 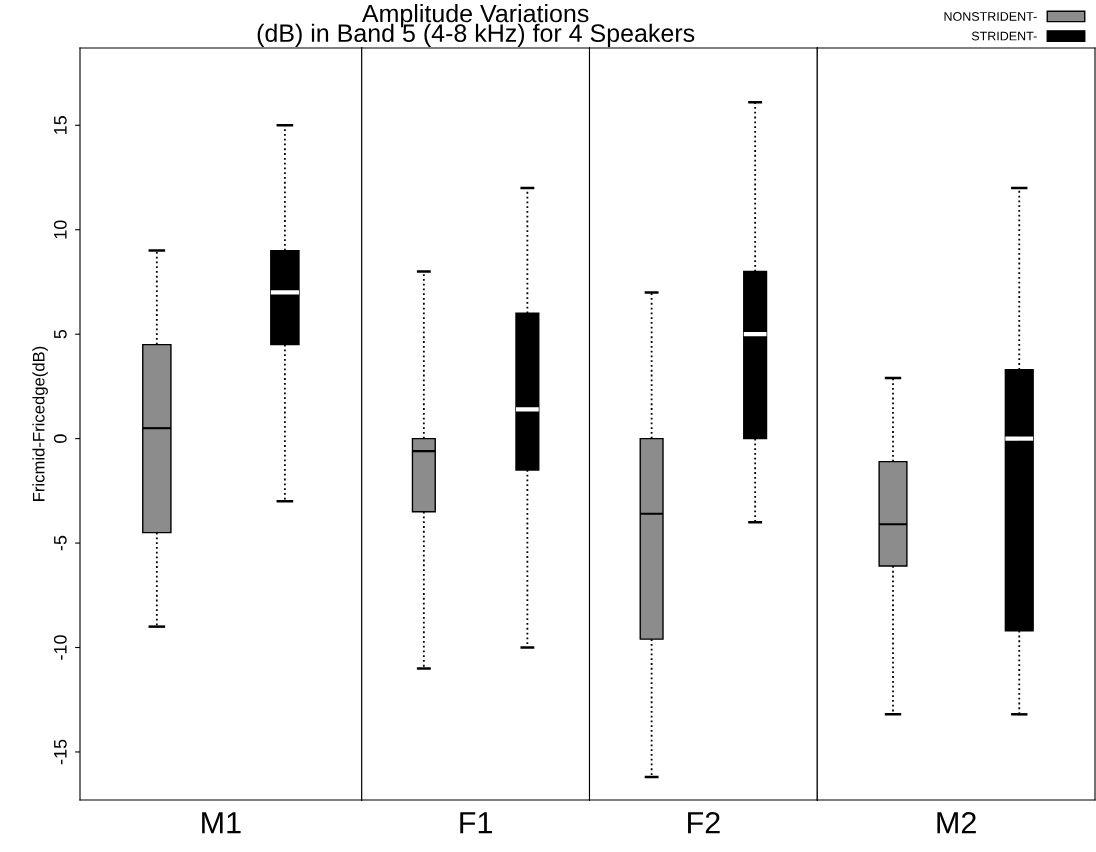 I want to click on x-tick-label: M2, so click(x=956, y=822).